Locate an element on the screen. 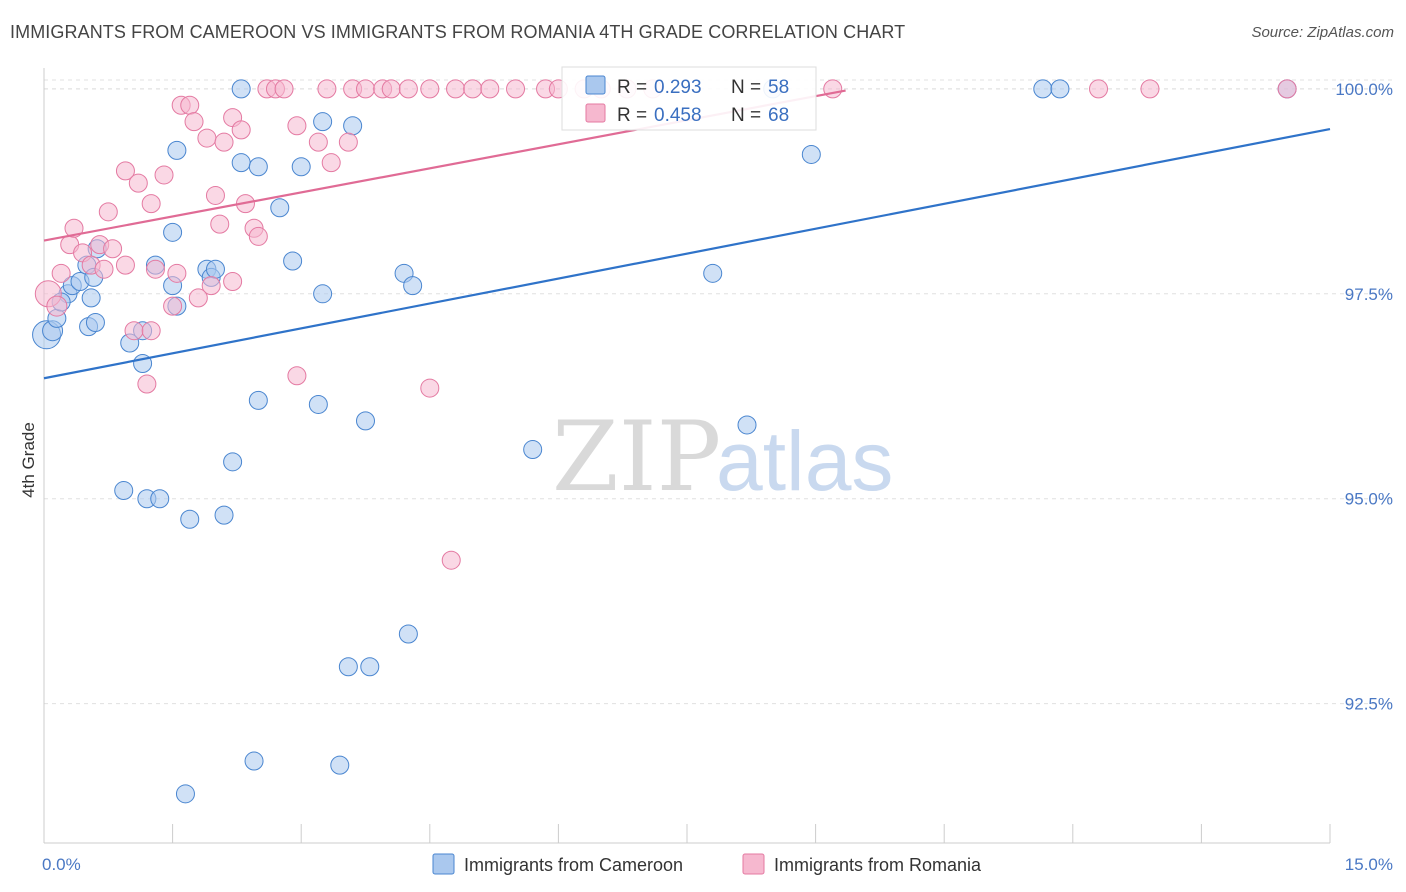 This screenshot has height=892, width=1406. legend-label-cameroon: Immigrants from Cameroon is located at coordinates (573, 865).